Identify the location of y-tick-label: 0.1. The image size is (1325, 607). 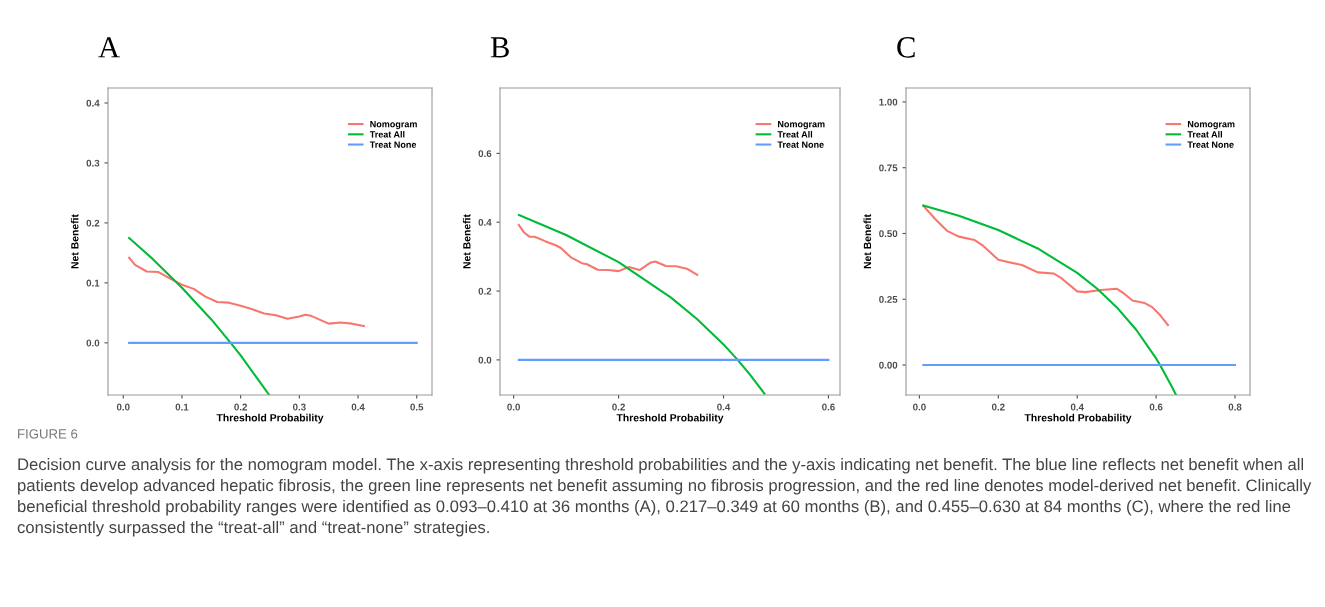
(93, 283).